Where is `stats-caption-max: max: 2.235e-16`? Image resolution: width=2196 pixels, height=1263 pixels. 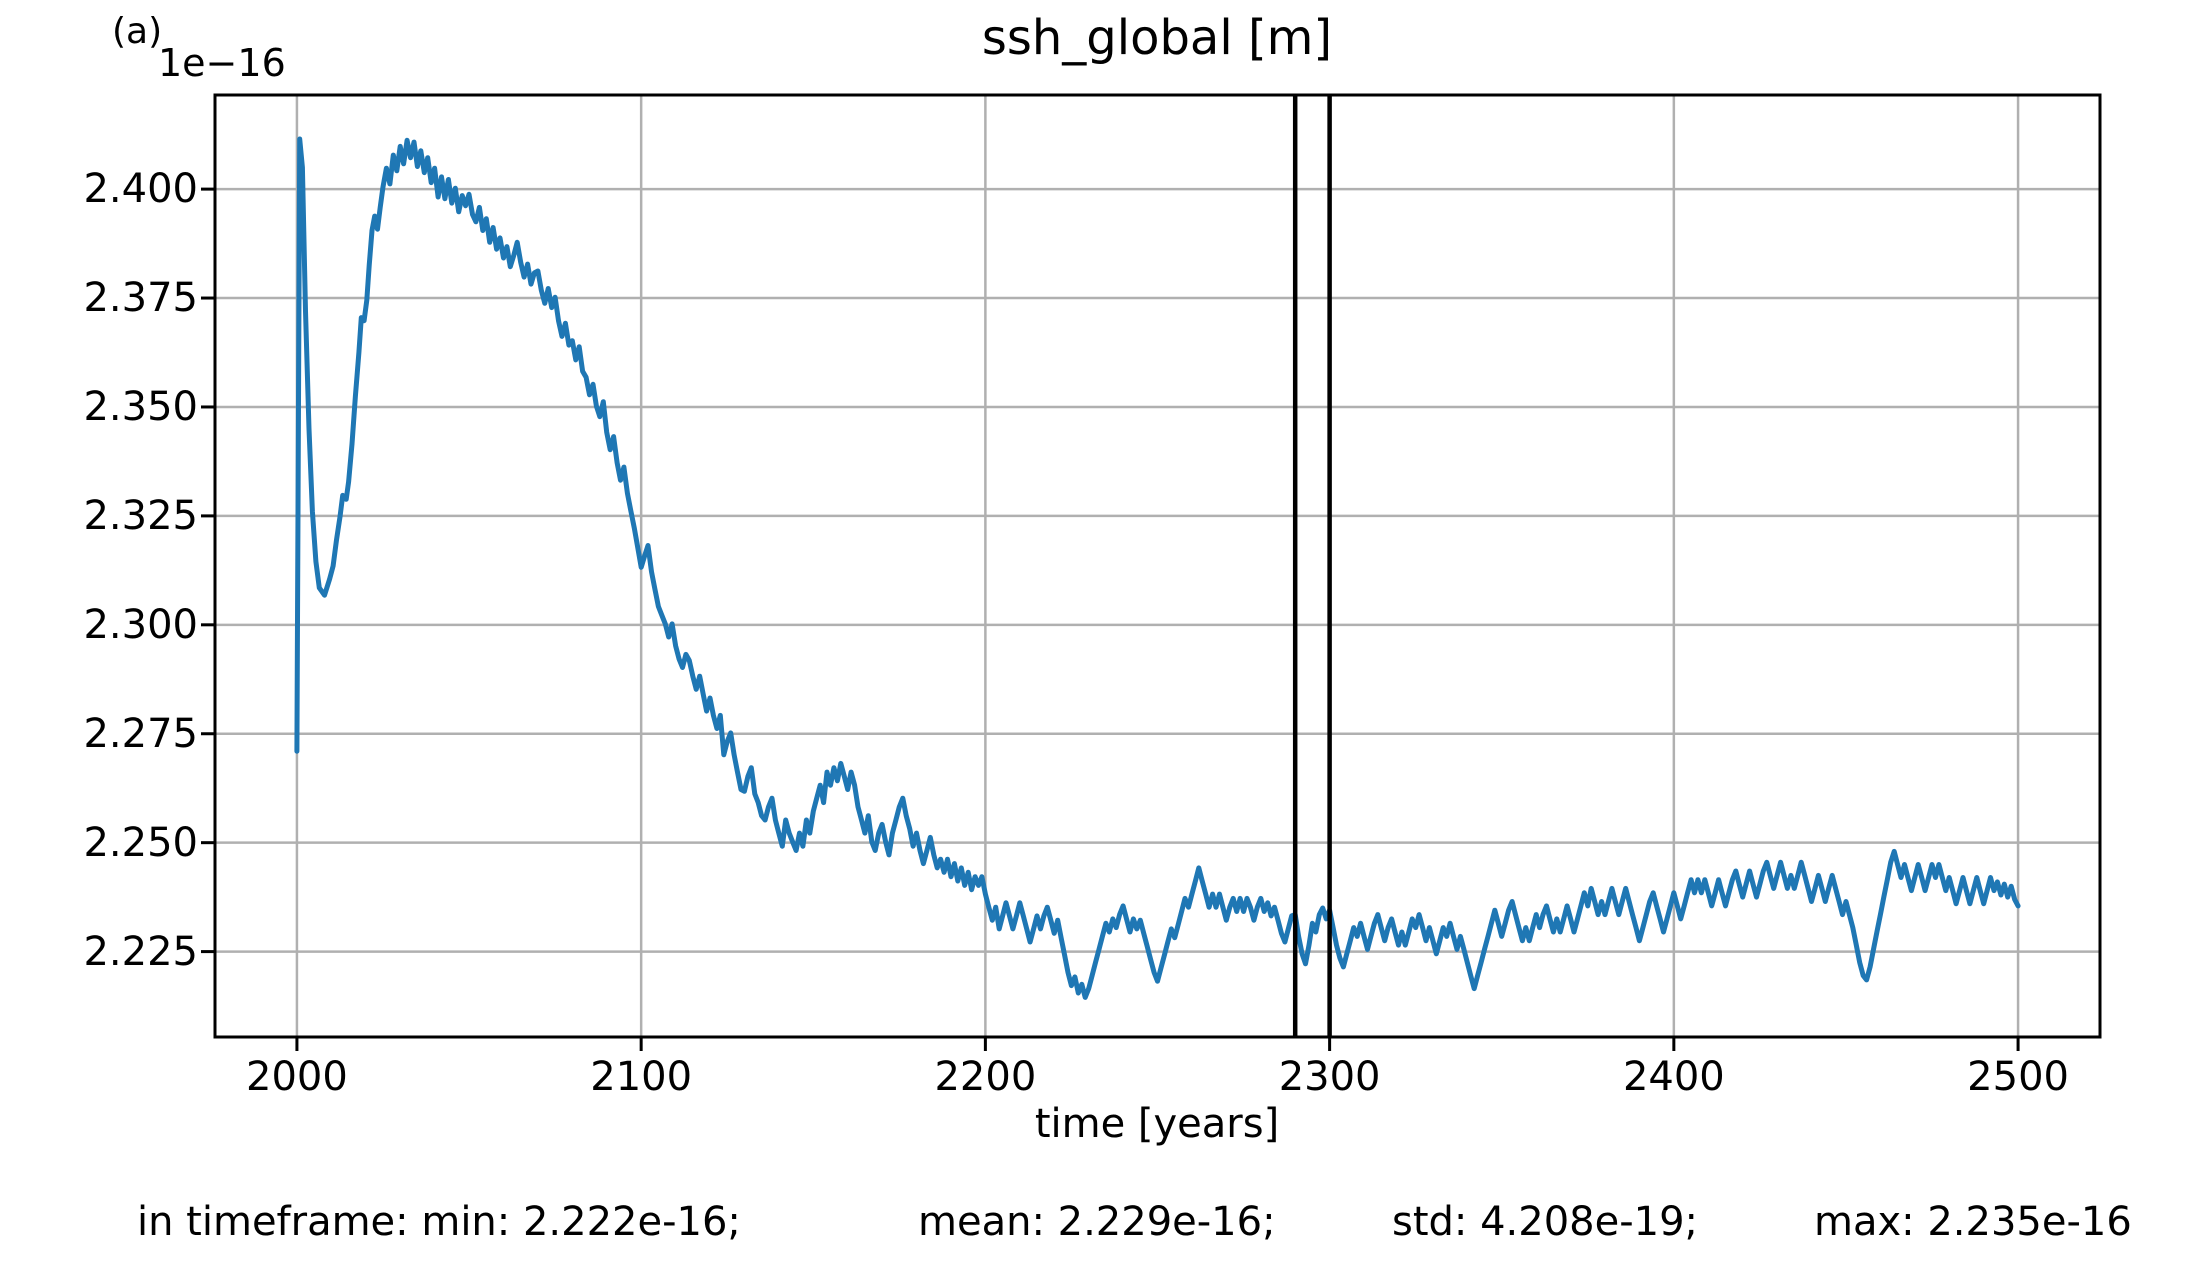 stats-caption-max: max: 2.235e-16 is located at coordinates (1973, 1222).